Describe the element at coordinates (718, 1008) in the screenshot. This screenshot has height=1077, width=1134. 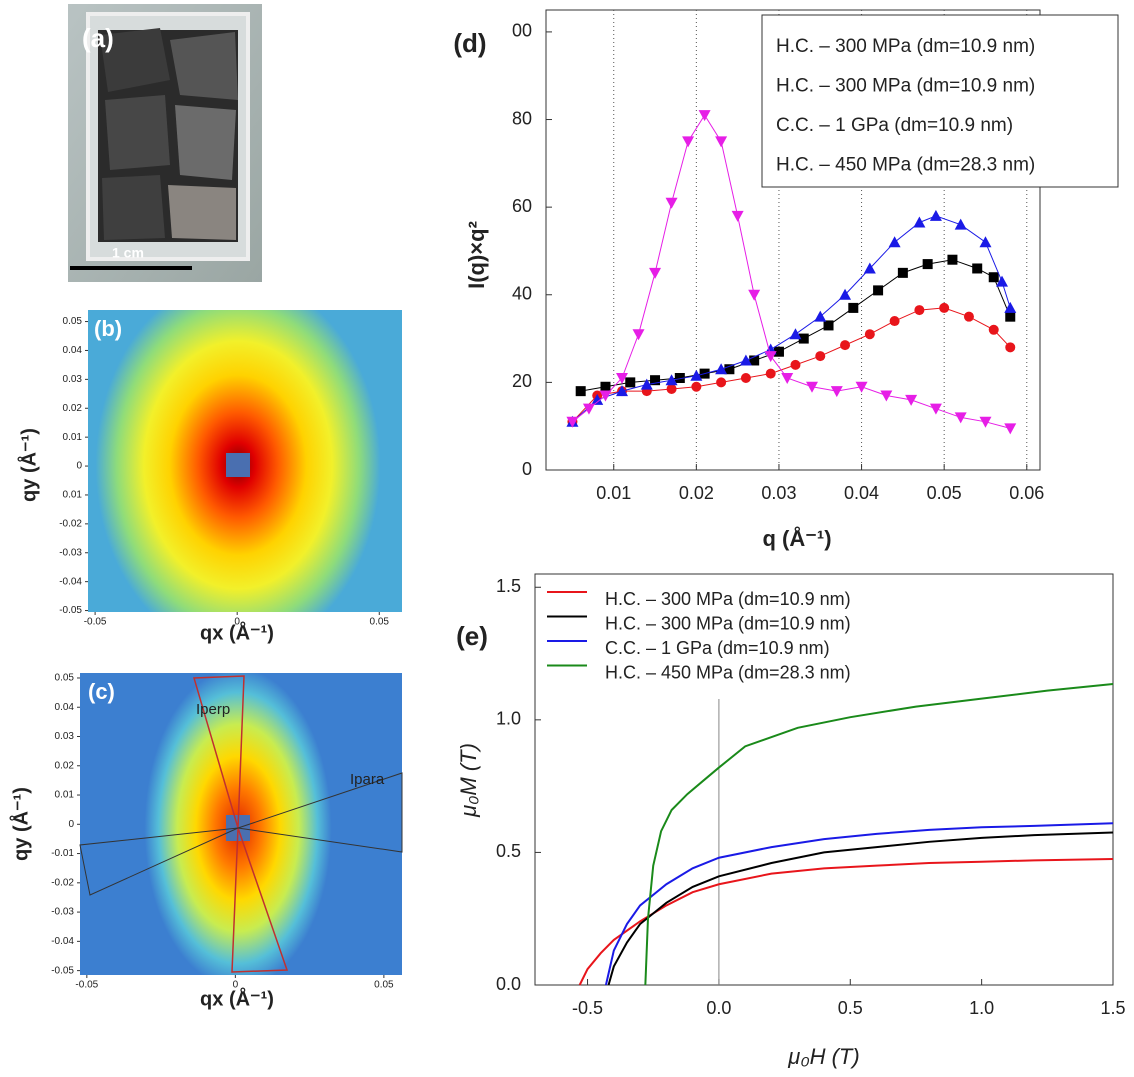
I see `x-tick-label: 0.0` at that location.